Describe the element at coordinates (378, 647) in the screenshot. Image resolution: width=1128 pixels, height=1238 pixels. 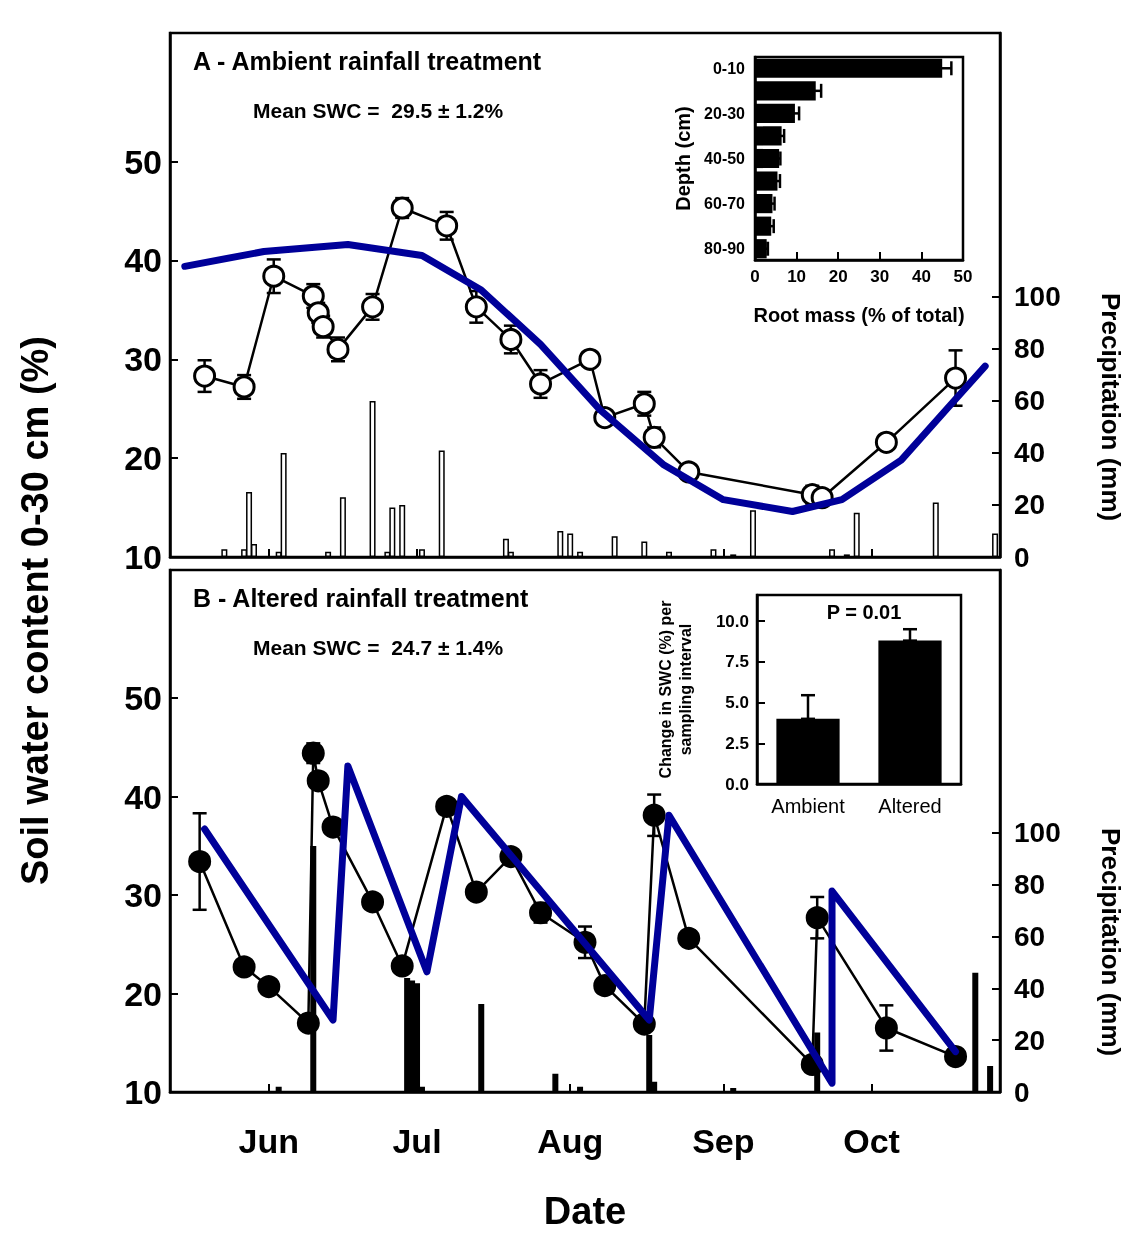
I see `text: Mean SWC = 24.7 ± 1.4%` at that location.